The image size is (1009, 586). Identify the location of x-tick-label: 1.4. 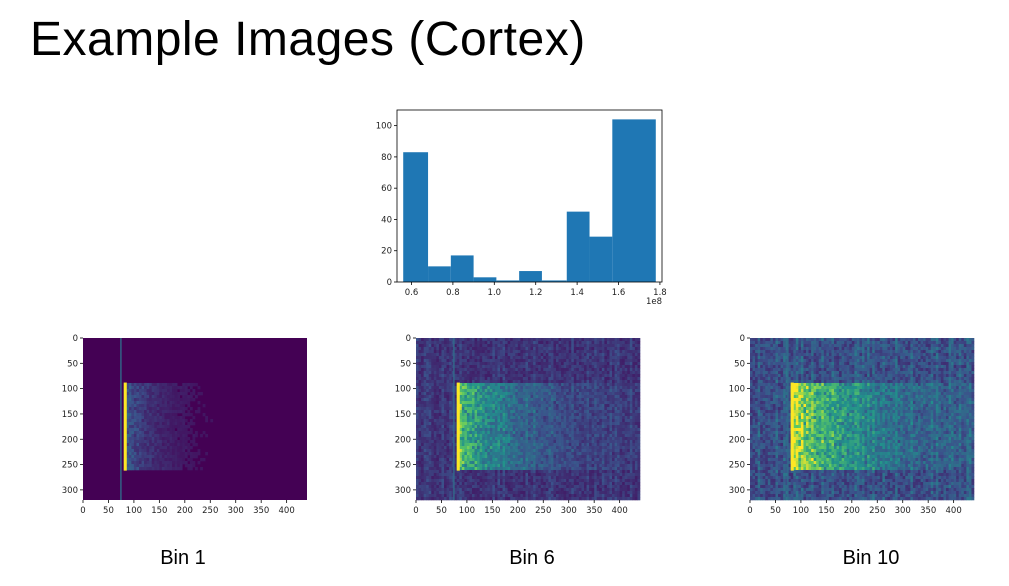
(577, 293).